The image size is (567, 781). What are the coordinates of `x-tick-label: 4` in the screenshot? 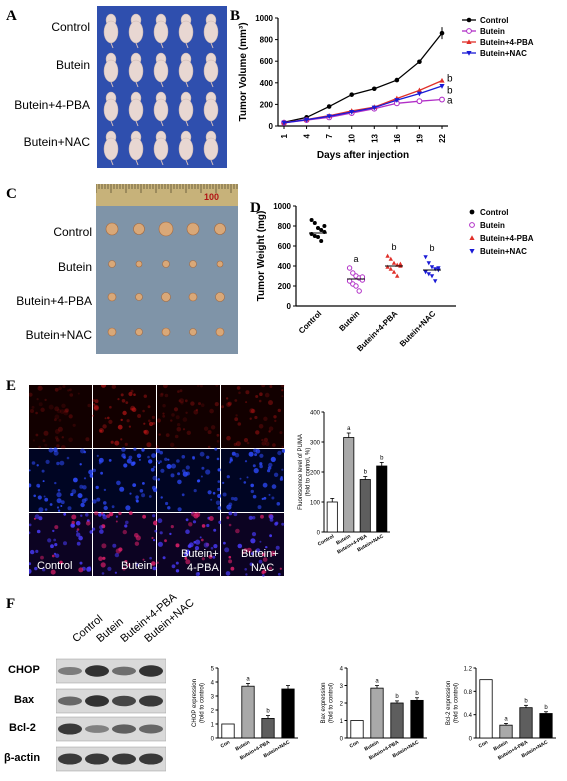 It's located at (307, 135).